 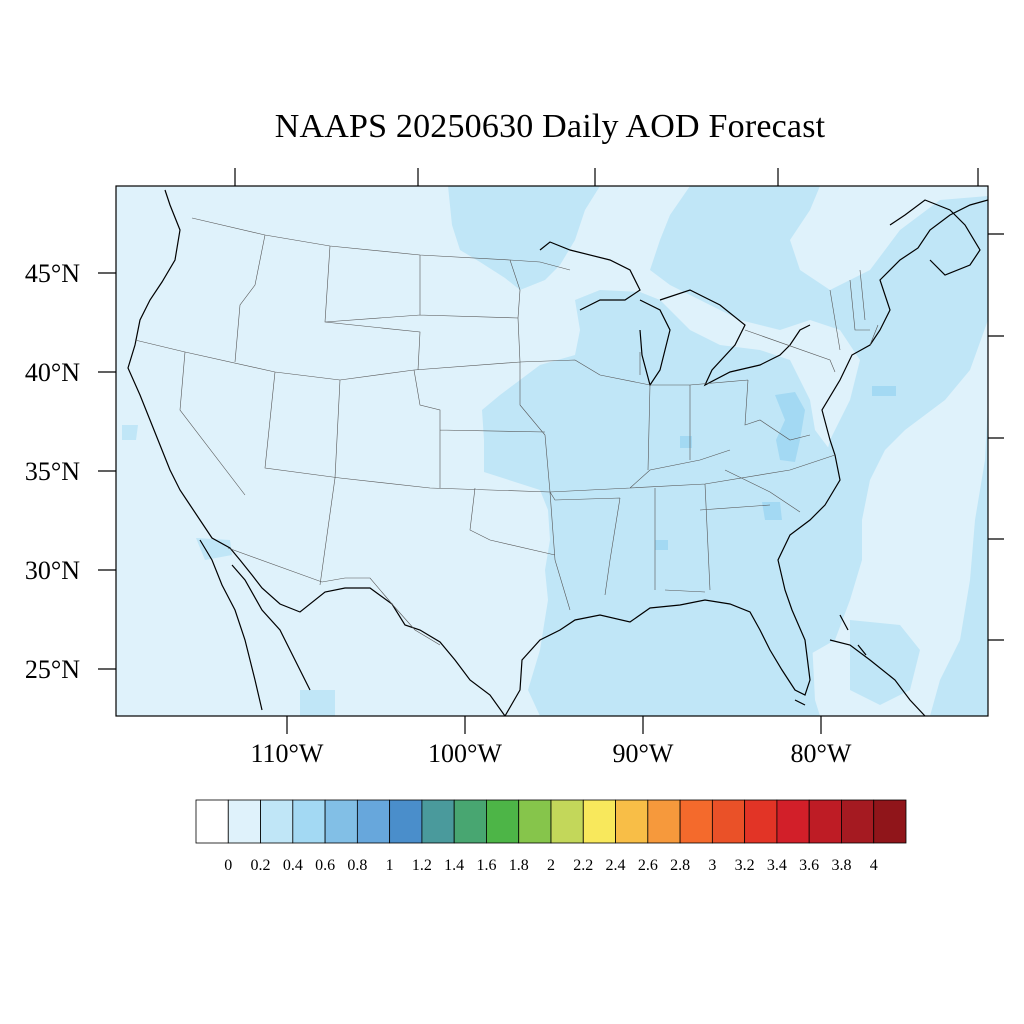 I want to click on colorbar-label: 0.6, so click(x=325, y=865).